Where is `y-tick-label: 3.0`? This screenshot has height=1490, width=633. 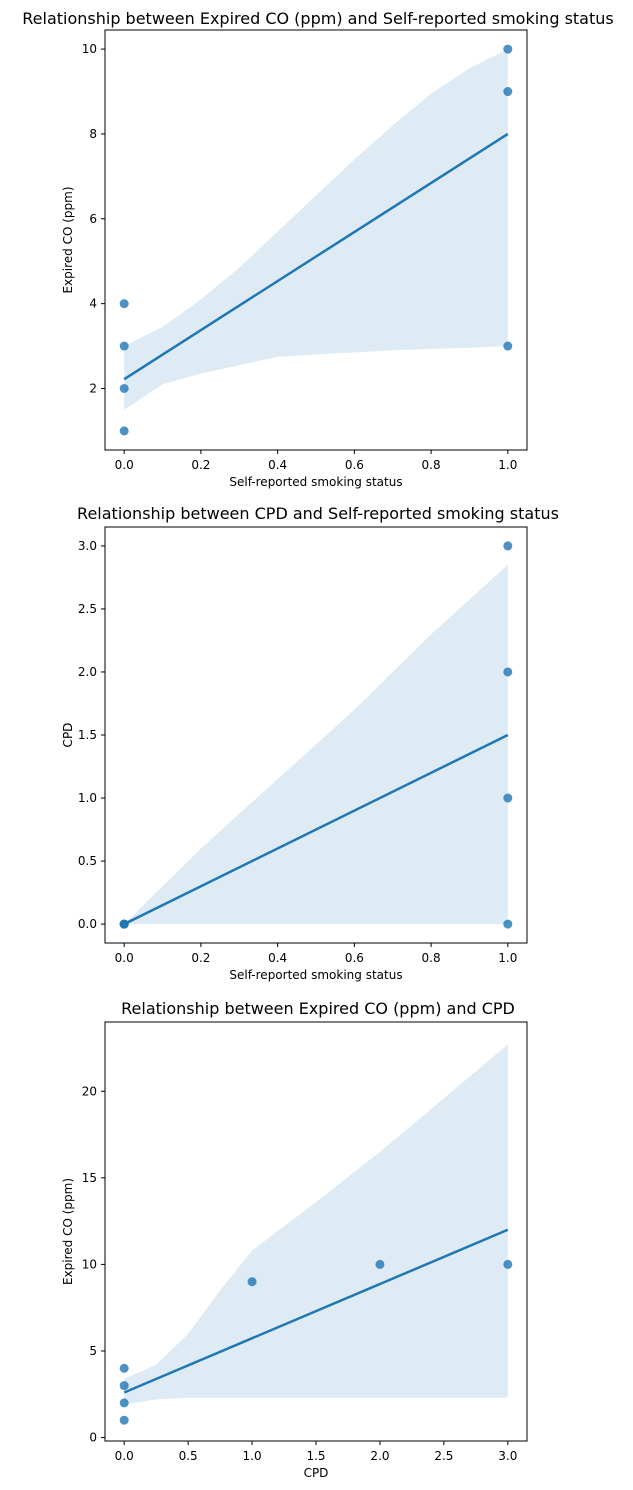 y-tick-label: 3.0 is located at coordinates (87, 546).